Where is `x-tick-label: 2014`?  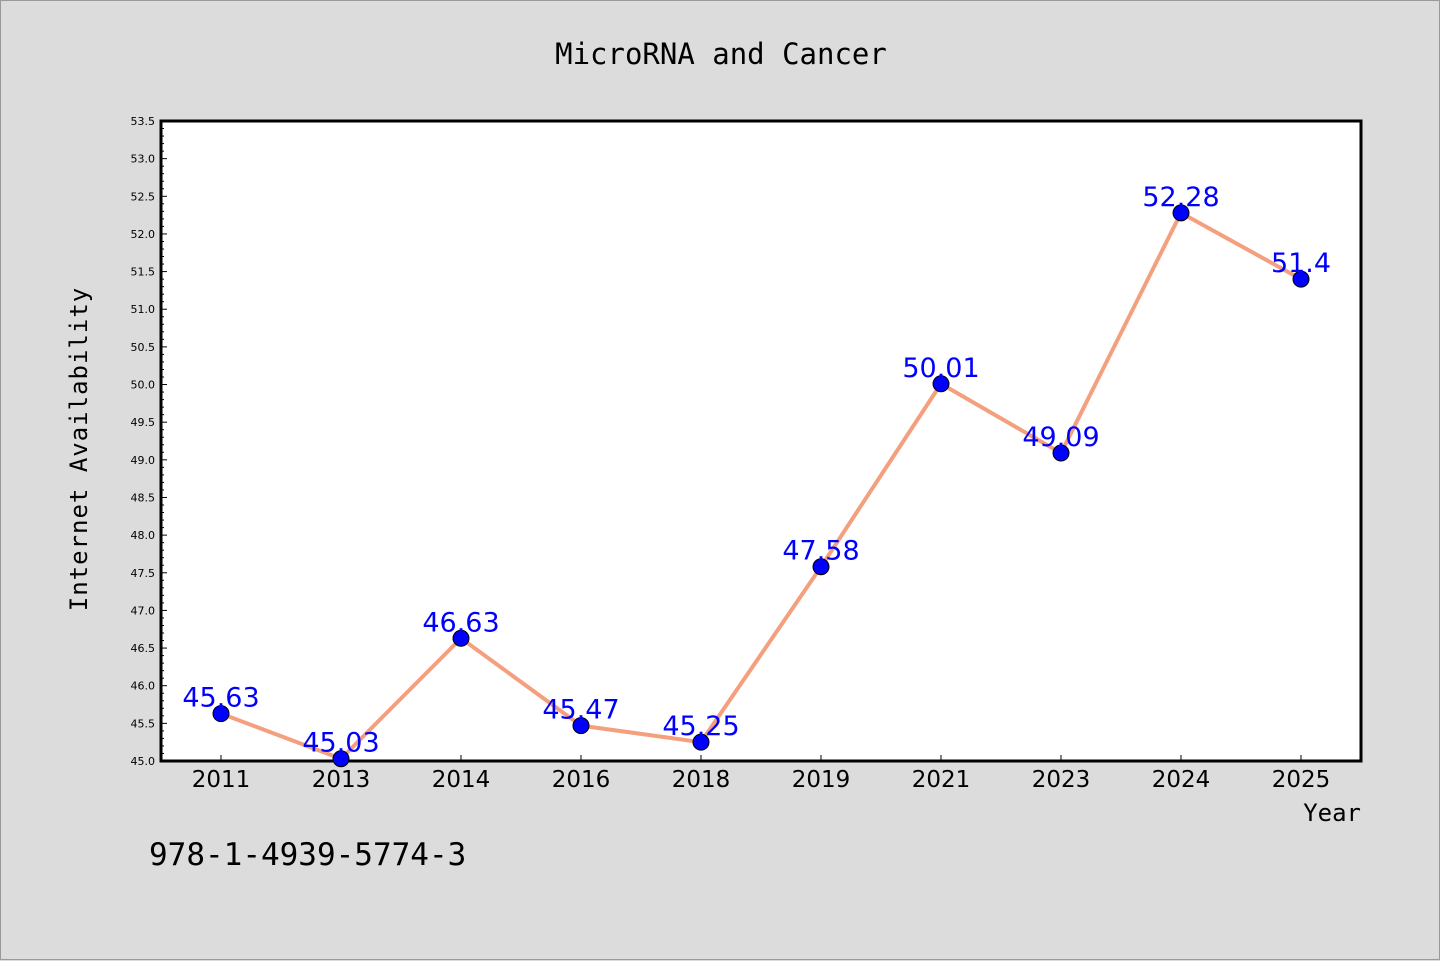 x-tick-label: 2014 is located at coordinates (461, 780).